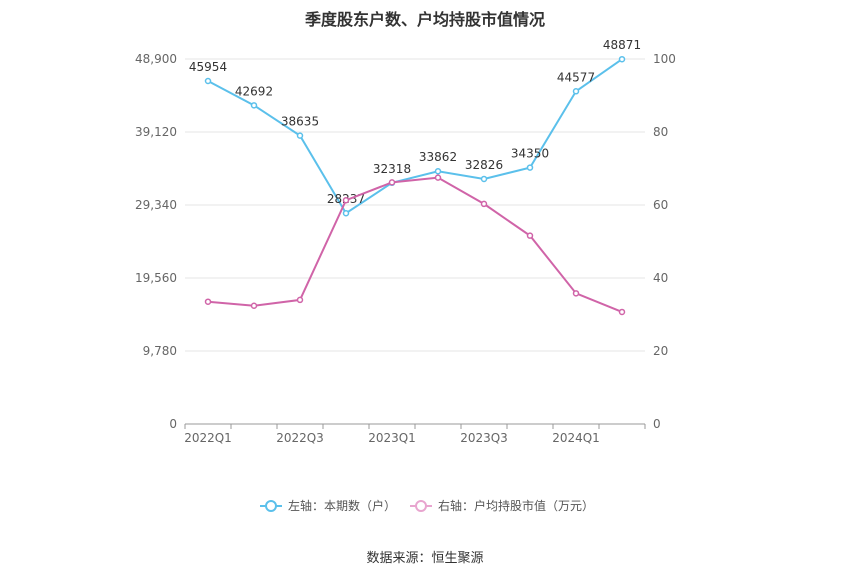  I want to click on left-axis-tick-label: 48,900, so click(156, 59).